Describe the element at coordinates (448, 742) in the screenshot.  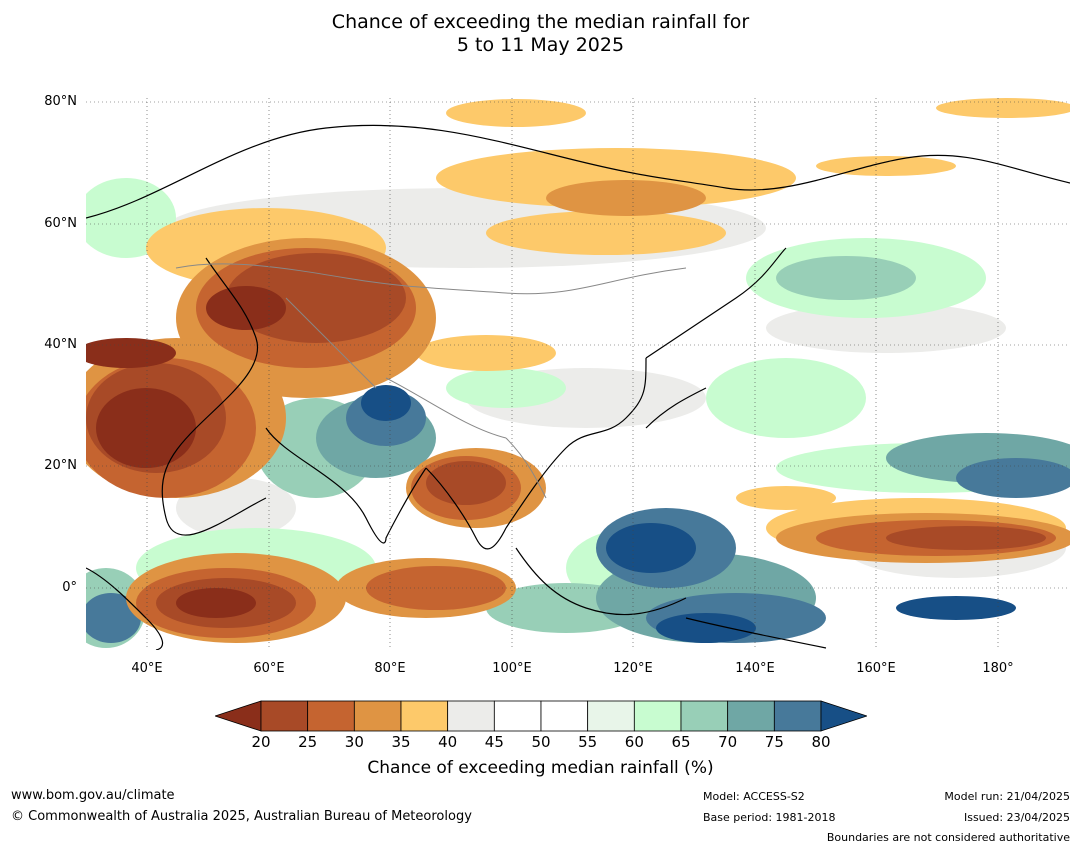
I see `colorbar-tick-label: 40` at that location.